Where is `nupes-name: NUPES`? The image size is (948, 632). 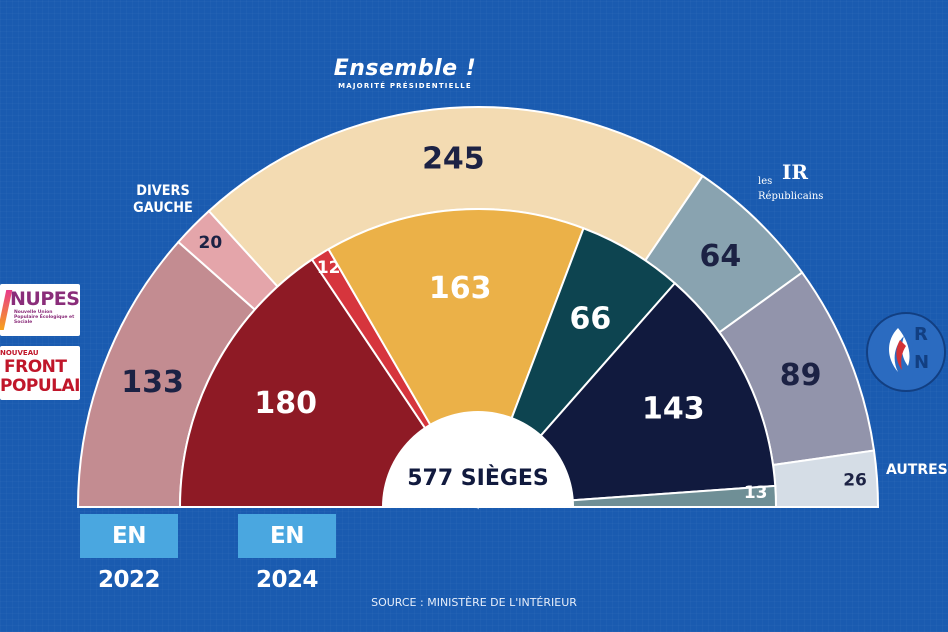
nupes-name: NUPES is located at coordinates (45, 299).